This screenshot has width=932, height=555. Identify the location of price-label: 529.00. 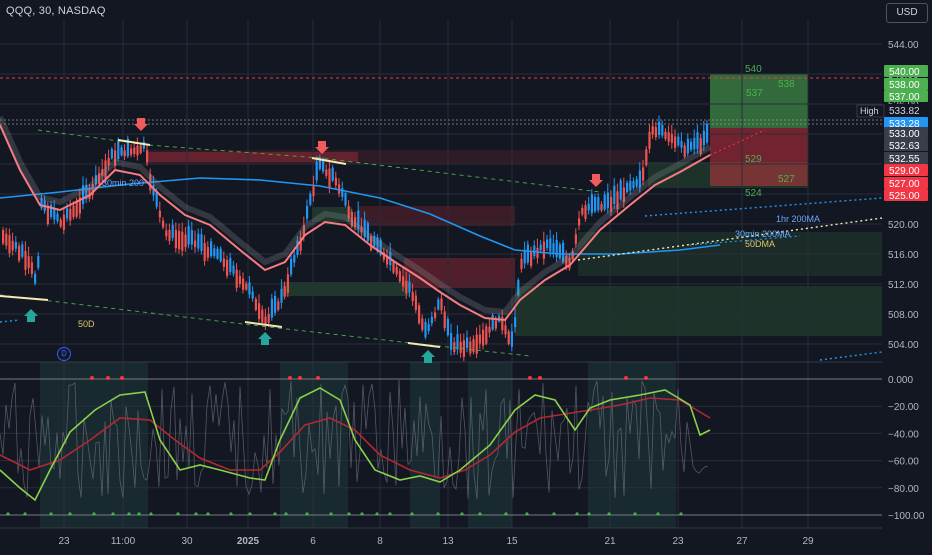
(904, 171).